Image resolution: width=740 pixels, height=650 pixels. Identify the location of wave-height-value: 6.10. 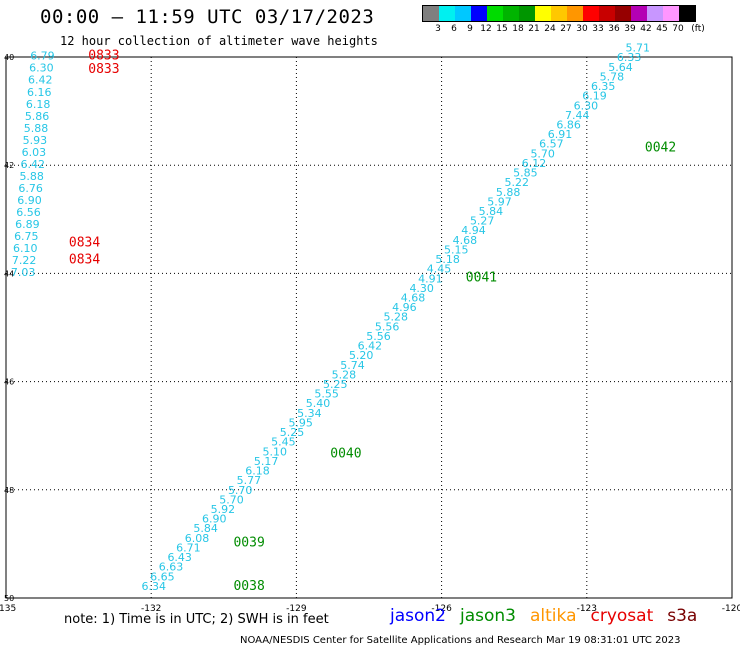
(25, 248).